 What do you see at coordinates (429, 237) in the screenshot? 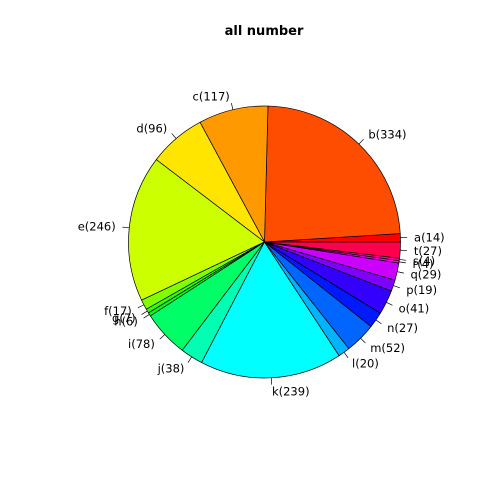
I see `pie-slice-label: a(14)` at bounding box center [429, 237].